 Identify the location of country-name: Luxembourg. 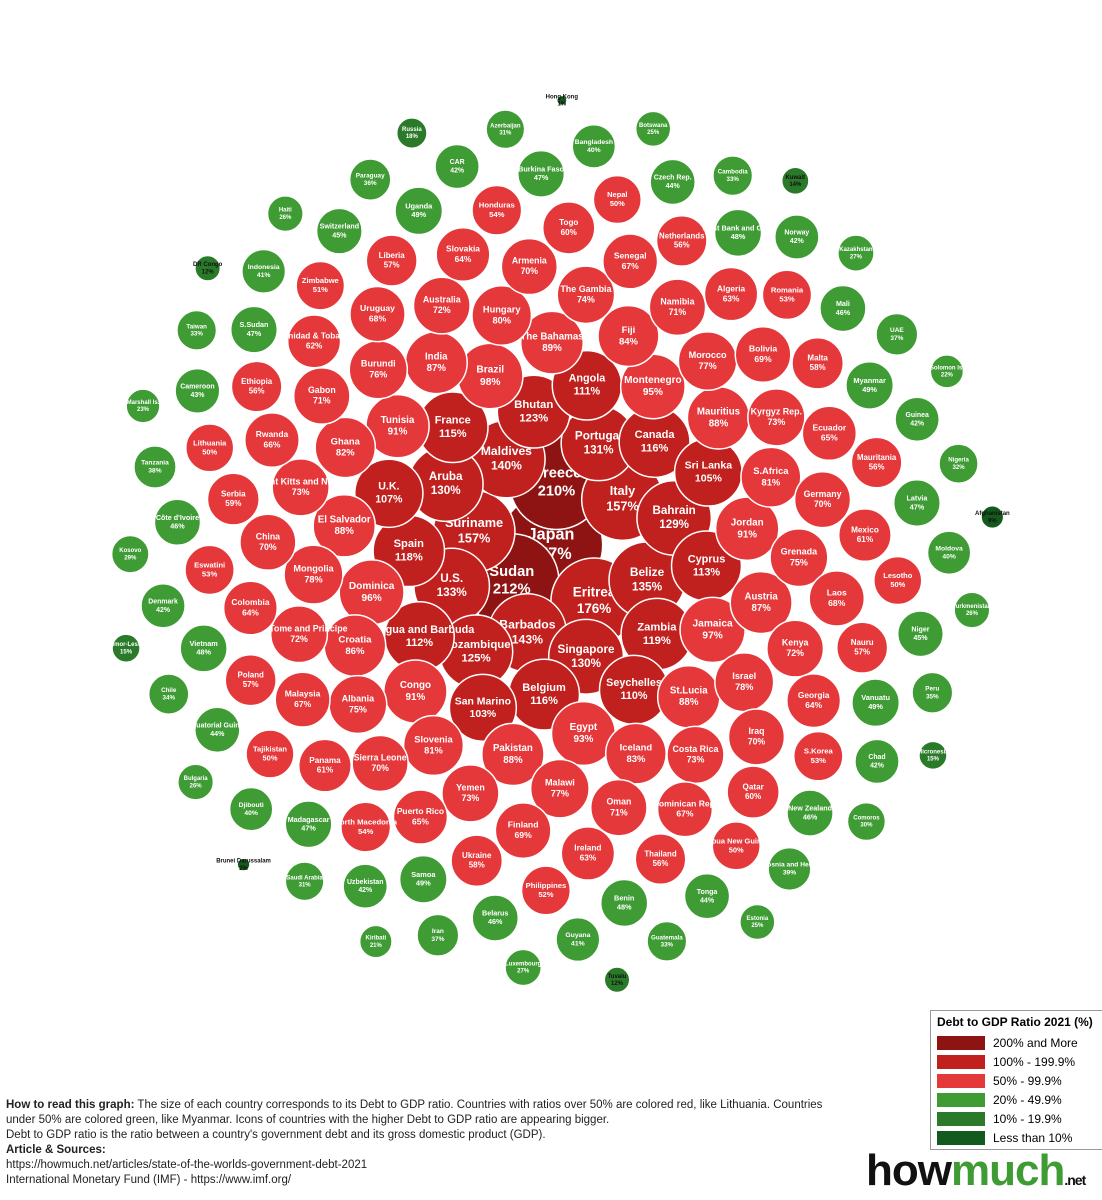
(523, 964).